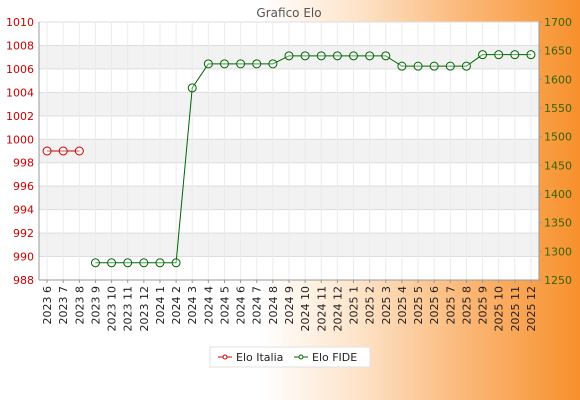 The image size is (580, 400). What do you see at coordinates (225, 357) in the screenshot?
I see `legend-marker-elo-italia` at bounding box center [225, 357].